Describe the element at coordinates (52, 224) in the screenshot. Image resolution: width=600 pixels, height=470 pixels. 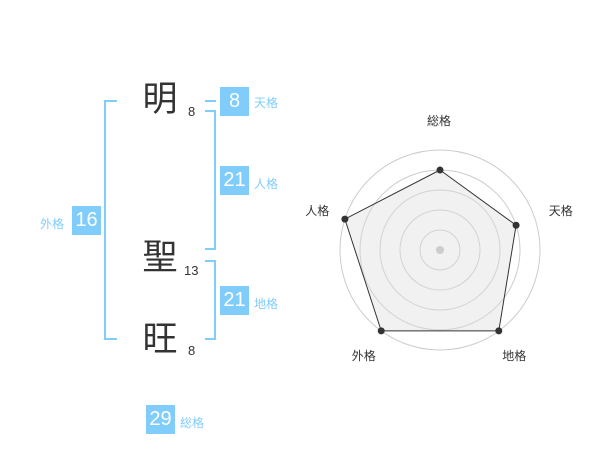
I see `gaikaku-label: 外格` at that location.